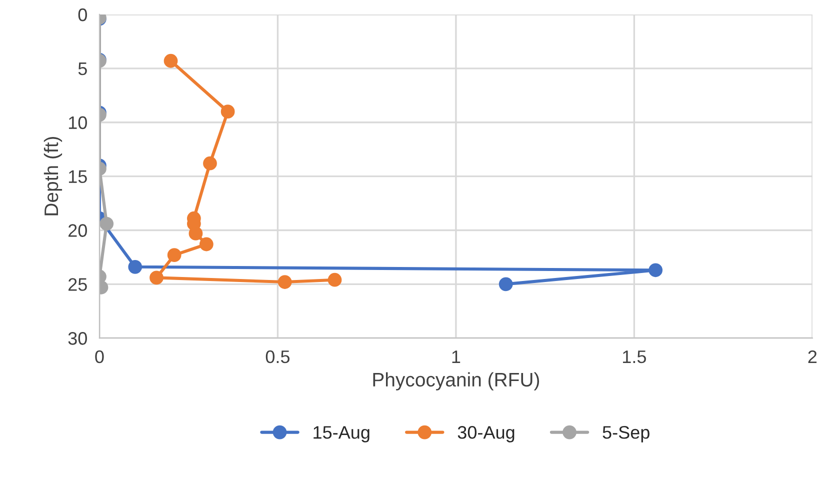  What do you see at coordinates (99, 357) in the screenshot?
I see `x-tick-label: 0` at bounding box center [99, 357].